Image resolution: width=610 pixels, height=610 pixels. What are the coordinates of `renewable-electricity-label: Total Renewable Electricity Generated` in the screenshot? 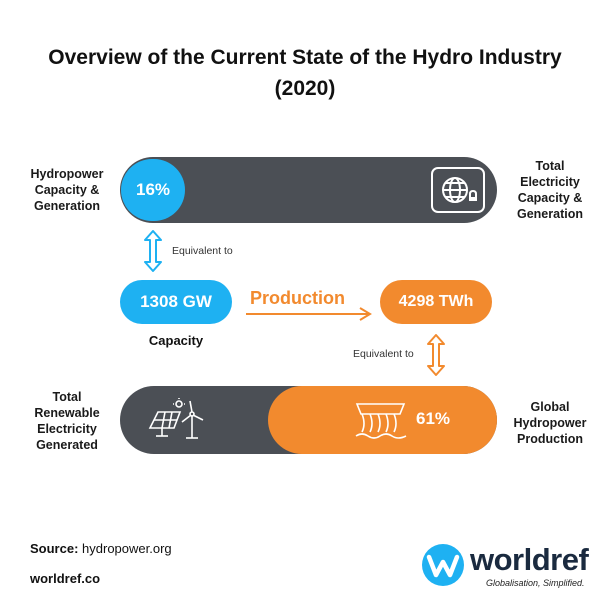 It's located at (67, 421).